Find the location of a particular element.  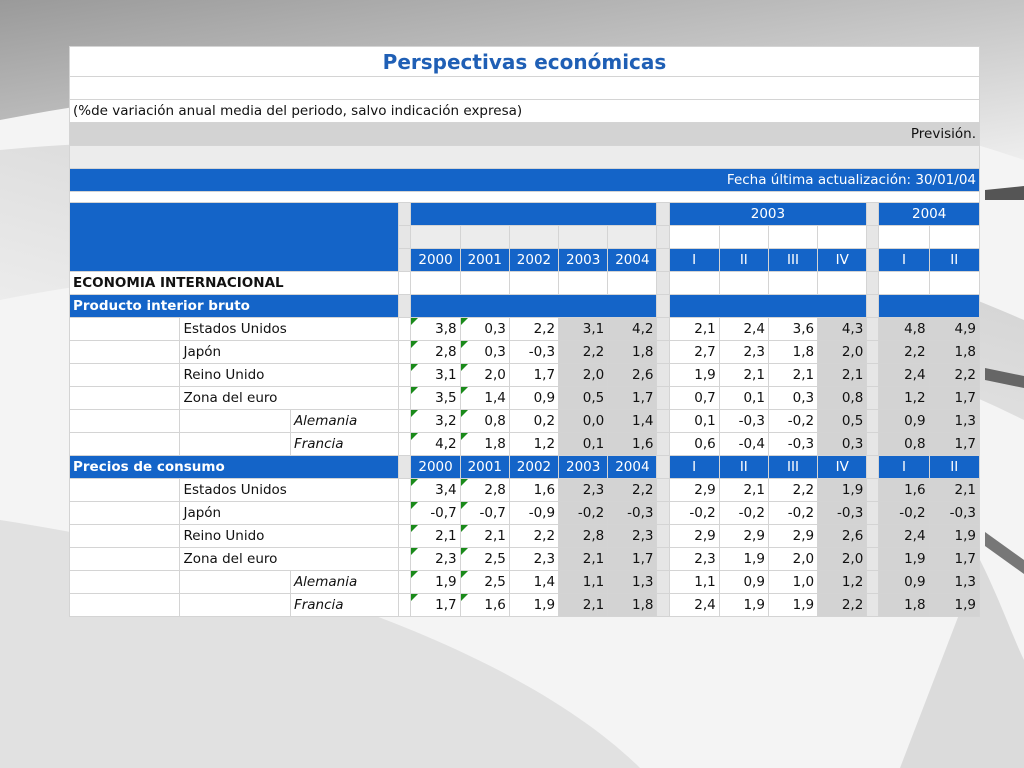

col-header-quarter-2004: I is located at coordinates (904, 467).